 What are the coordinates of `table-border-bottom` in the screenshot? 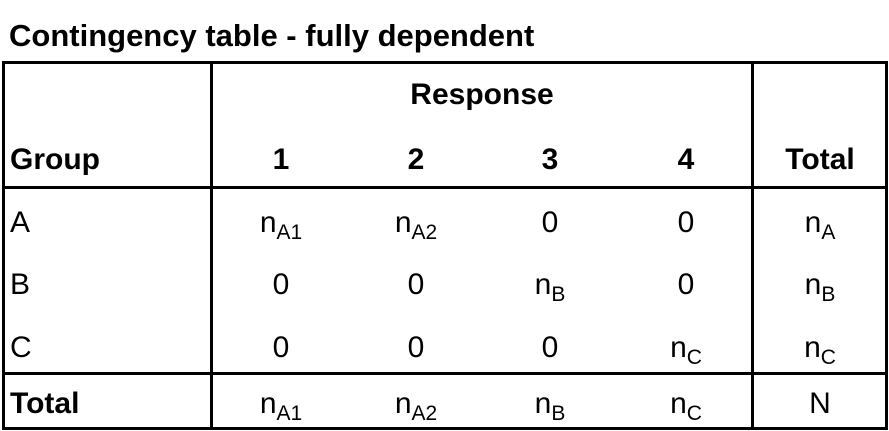 It's located at (444, 428).